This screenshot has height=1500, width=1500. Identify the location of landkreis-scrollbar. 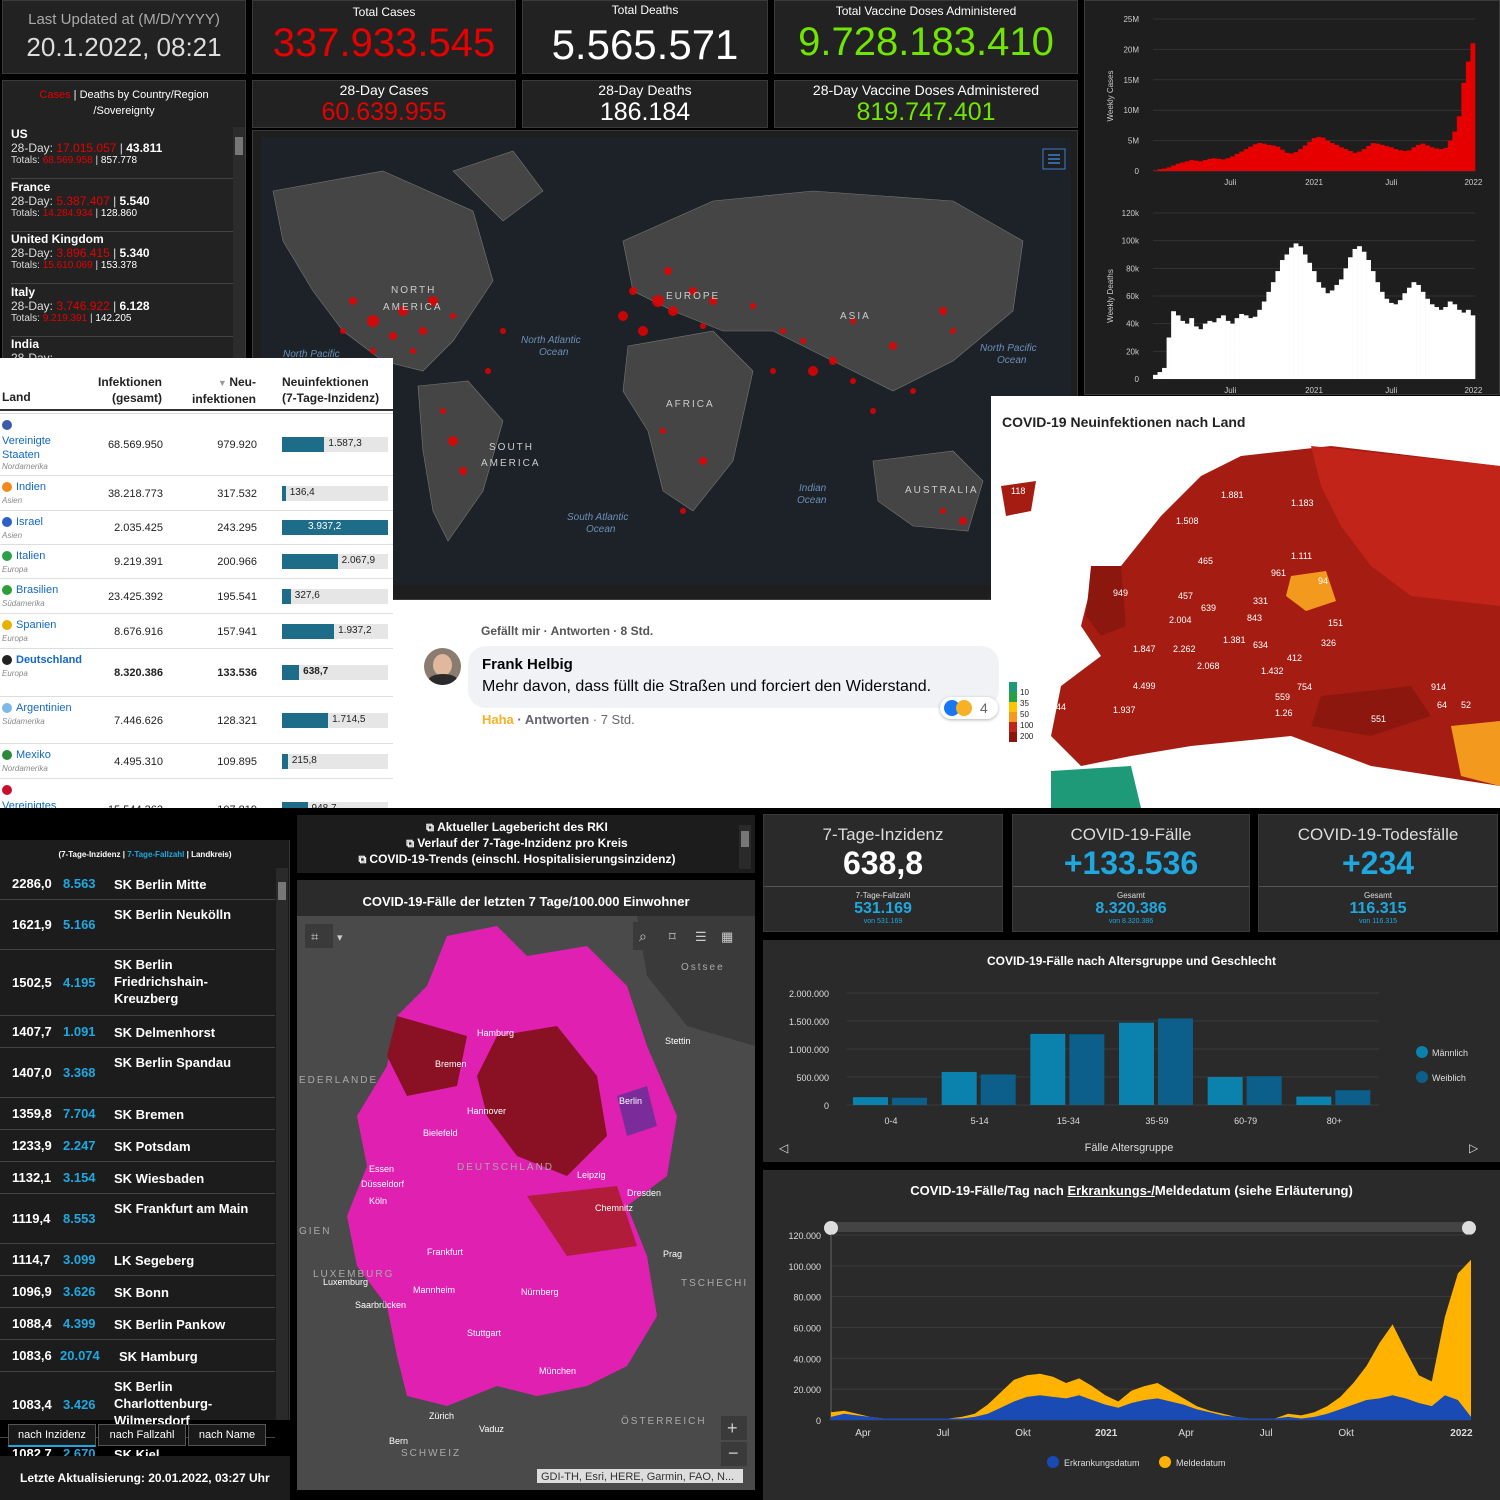
(282, 1144).